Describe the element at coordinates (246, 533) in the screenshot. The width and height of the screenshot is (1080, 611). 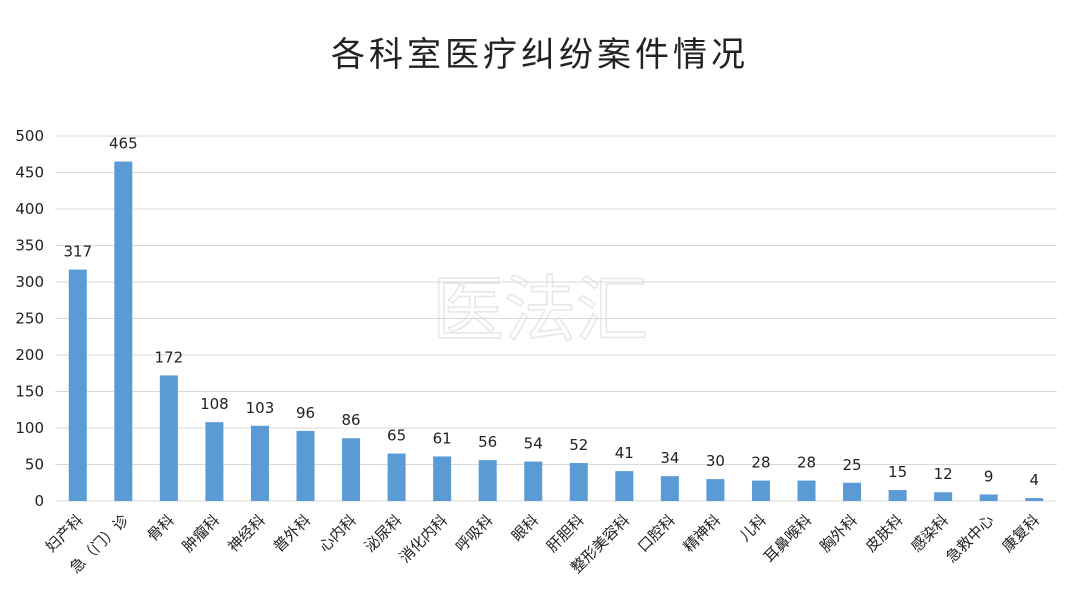
I see `x-tick-label: 神经科` at that location.